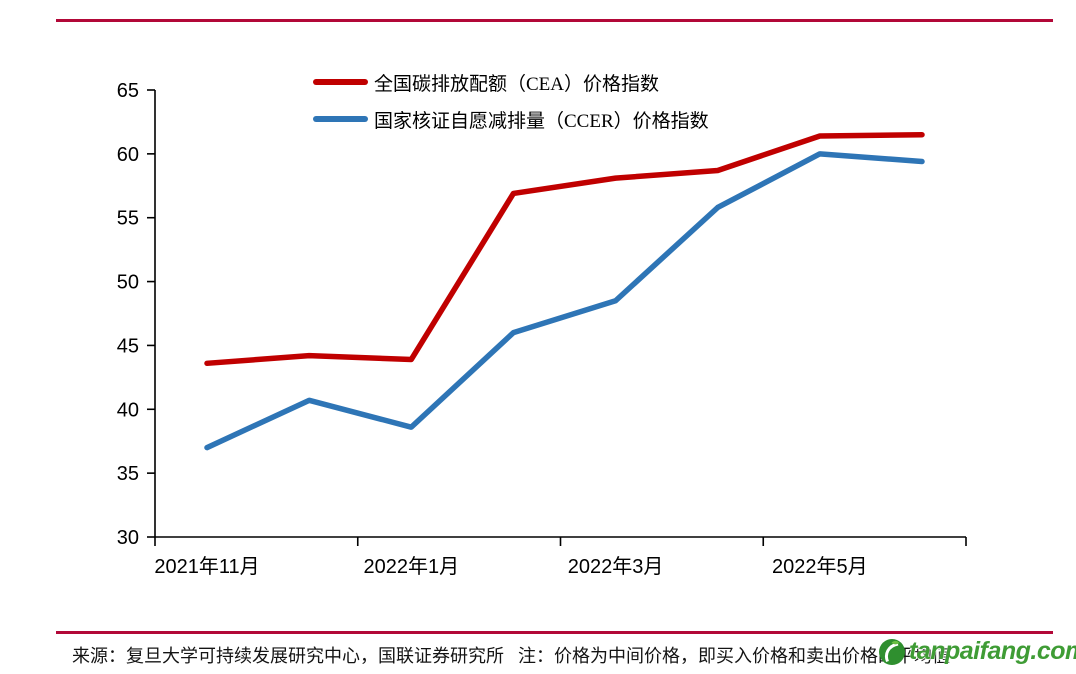 The image size is (1076, 674). Describe the element at coordinates (128, 538) in the screenshot. I see `svg-text: 30` at that location.